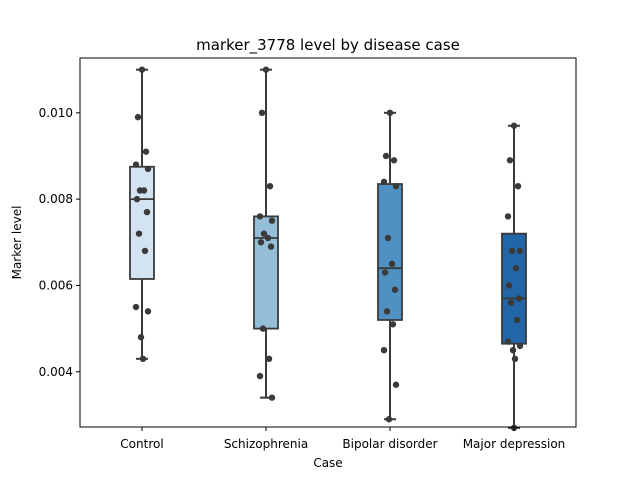  What do you see at coordinates (56, 199) in the screenshot?
I see `y-tick-label: 0.008` at bounding box center [56, 199].